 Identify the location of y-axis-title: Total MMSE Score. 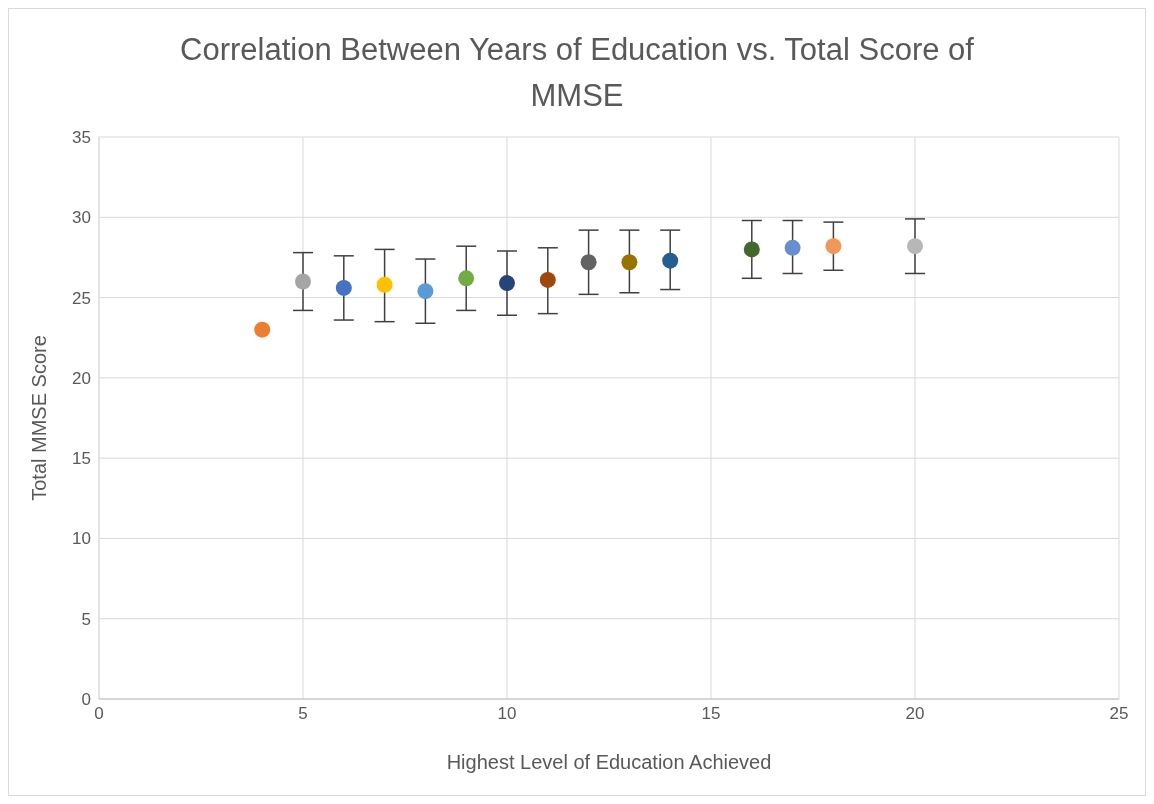
(39, 418).